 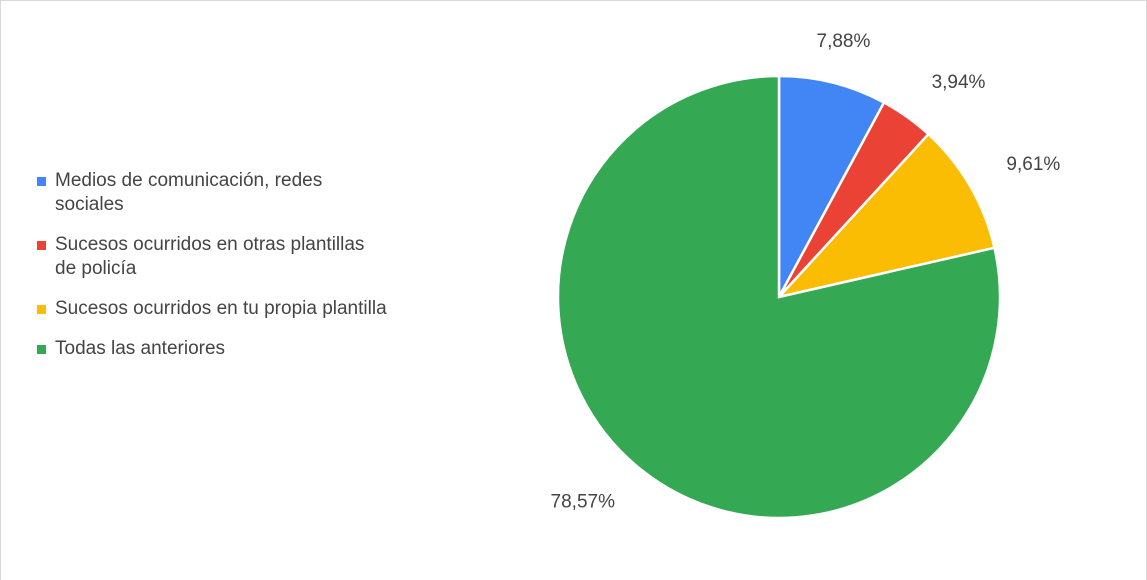 I want to click on legend-item: Todas las anteriores, so click(x=213, y=349).